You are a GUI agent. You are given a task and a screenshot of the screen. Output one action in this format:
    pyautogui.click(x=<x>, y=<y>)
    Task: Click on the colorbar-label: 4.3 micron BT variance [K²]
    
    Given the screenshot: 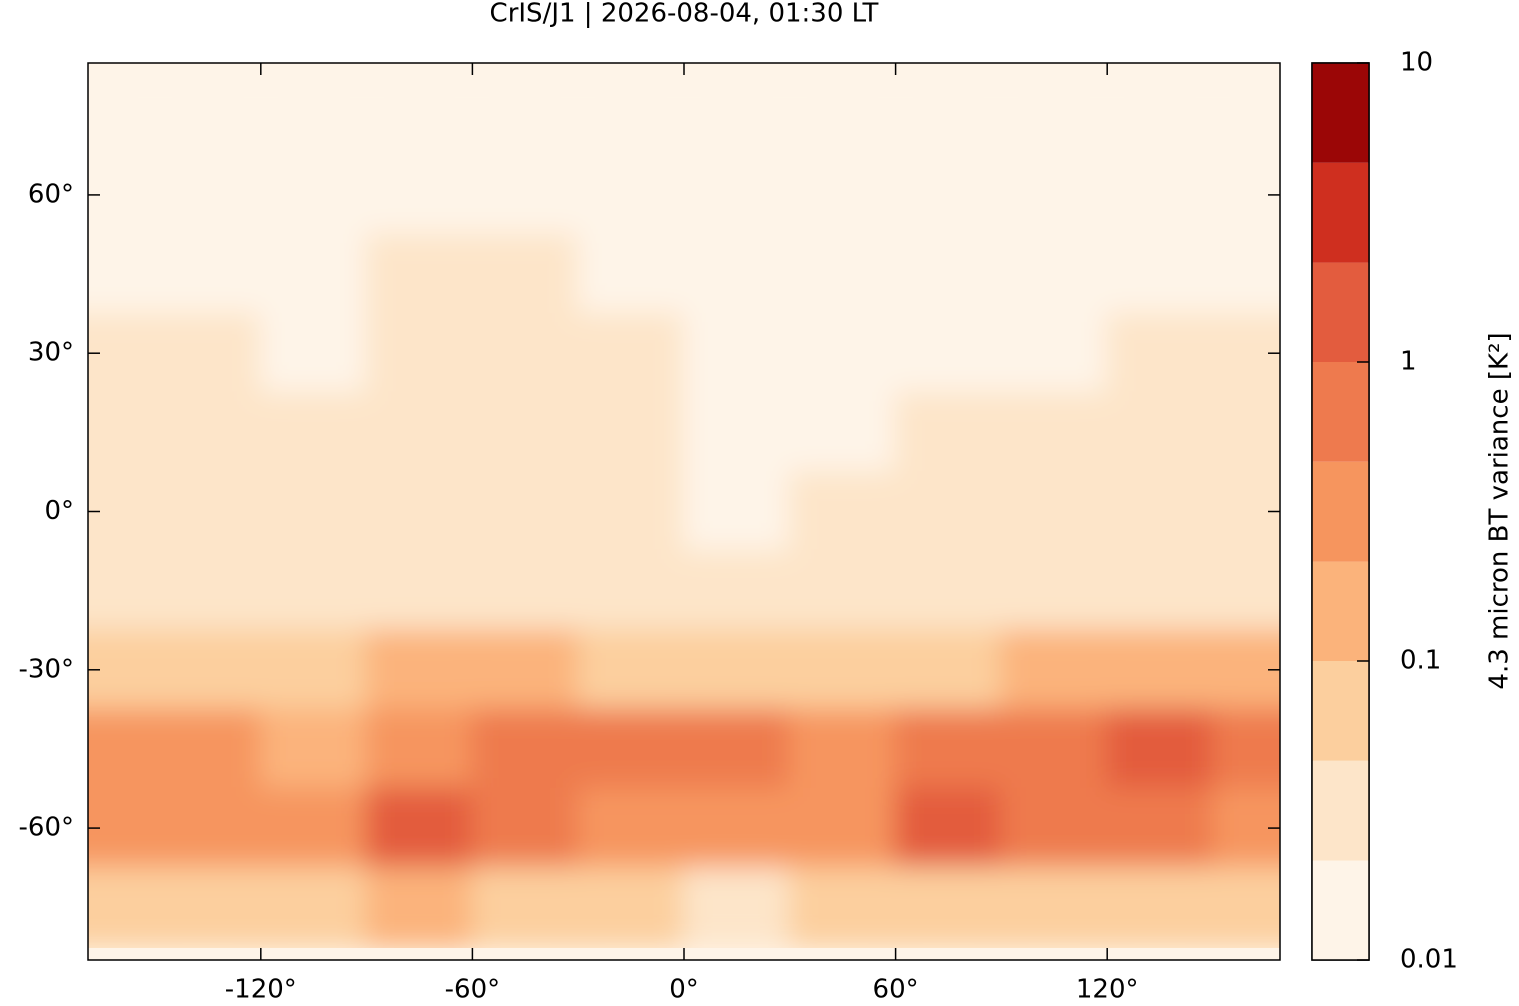 What is the action you would take?
    pyautogui.click(x=1500, y=510)
    